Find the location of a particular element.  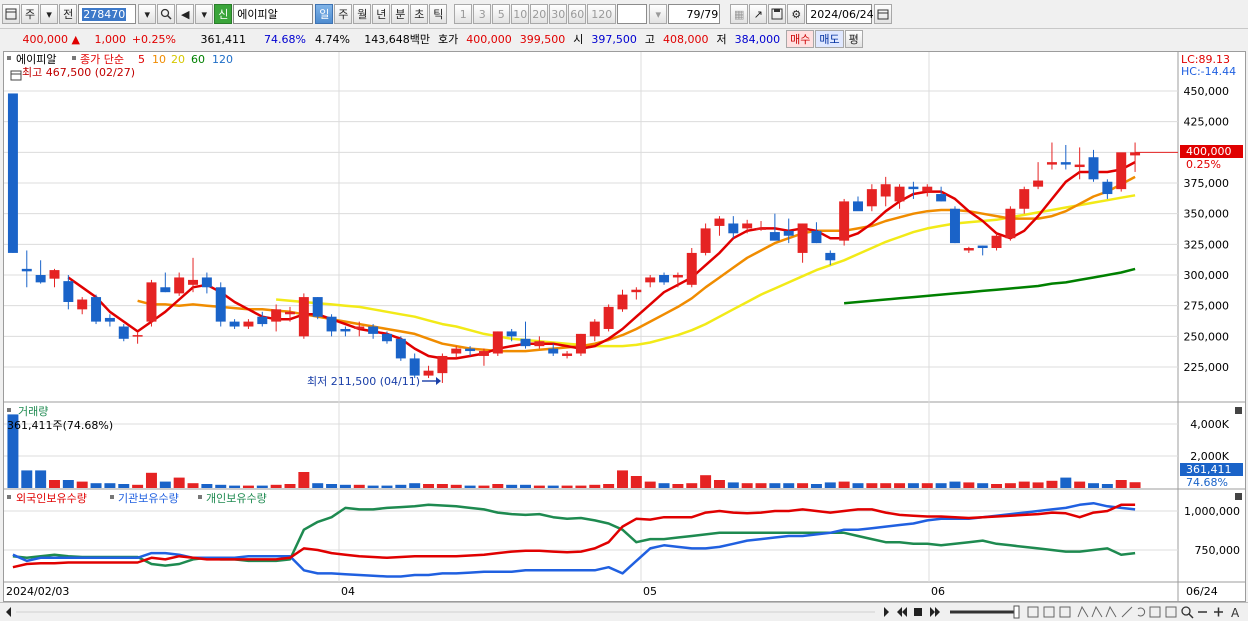

stock-name-field: 에이피알 is located at coordinates (273, 14).